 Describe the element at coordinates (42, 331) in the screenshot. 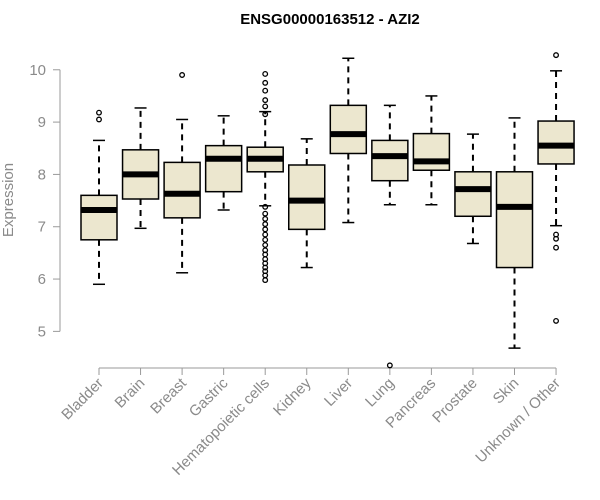

I see `y-tick-label: 5` at that location.